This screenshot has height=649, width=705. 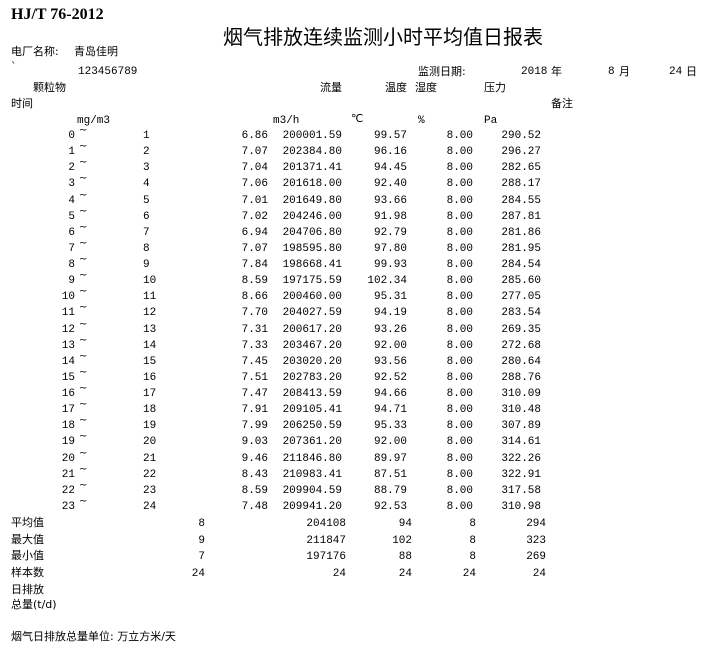 I want to click on temperature-value: 24, so click(x=405, y=573).